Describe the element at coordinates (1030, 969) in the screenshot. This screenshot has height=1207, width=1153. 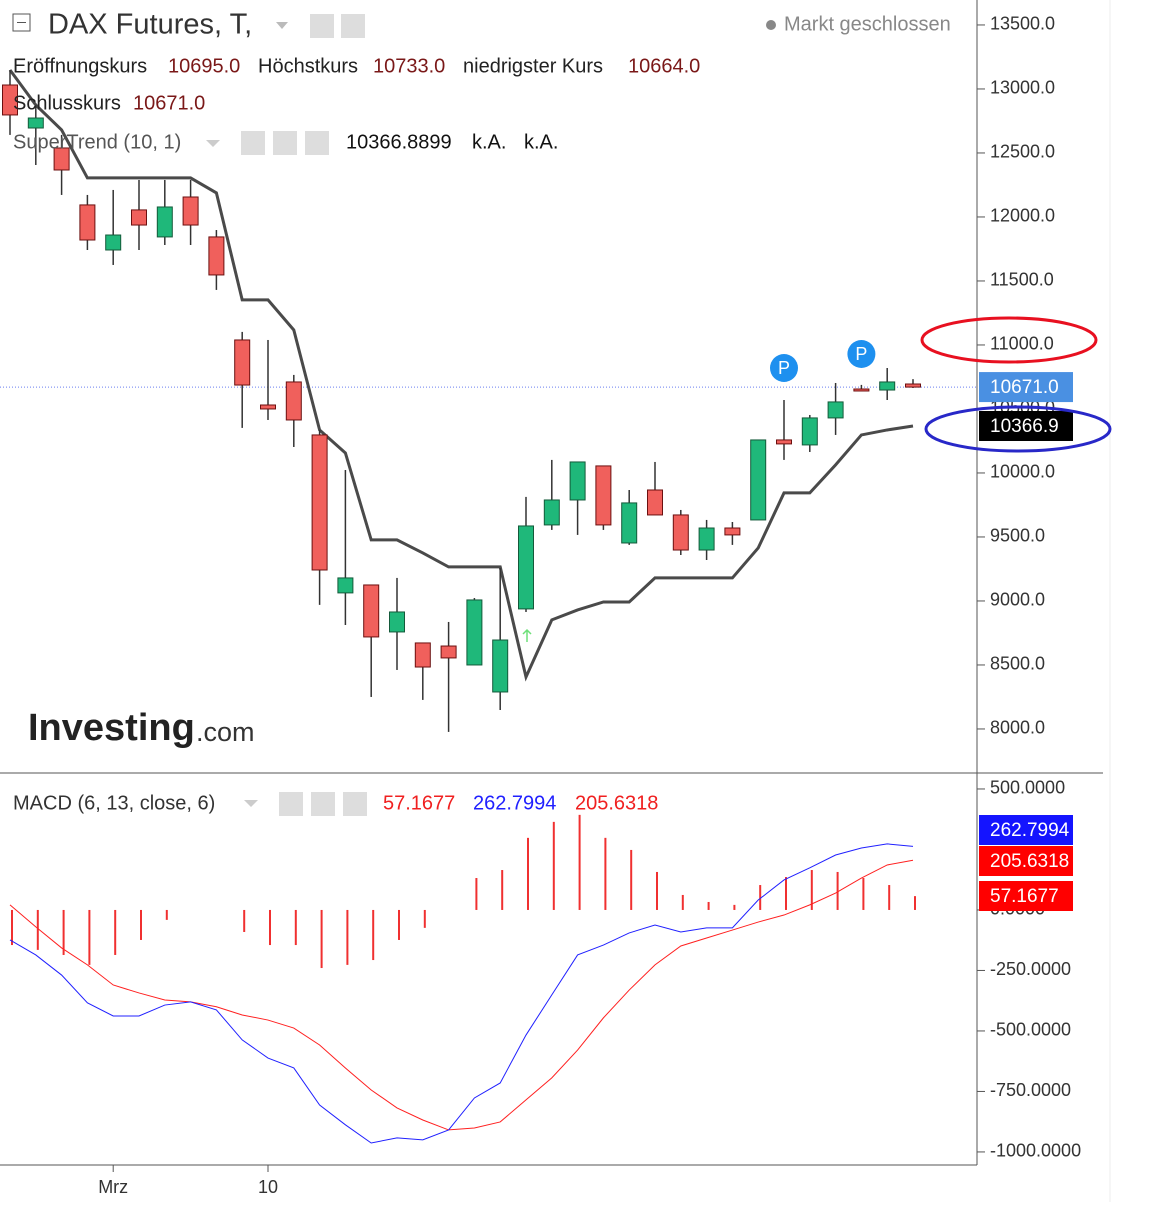
I see `y-tick-label: -250.0000` at that location.